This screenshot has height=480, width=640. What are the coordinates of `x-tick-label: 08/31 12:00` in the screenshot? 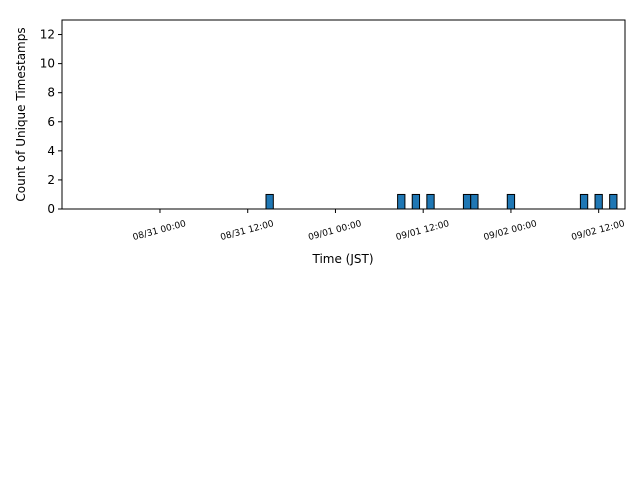 It's located at (247, 231).